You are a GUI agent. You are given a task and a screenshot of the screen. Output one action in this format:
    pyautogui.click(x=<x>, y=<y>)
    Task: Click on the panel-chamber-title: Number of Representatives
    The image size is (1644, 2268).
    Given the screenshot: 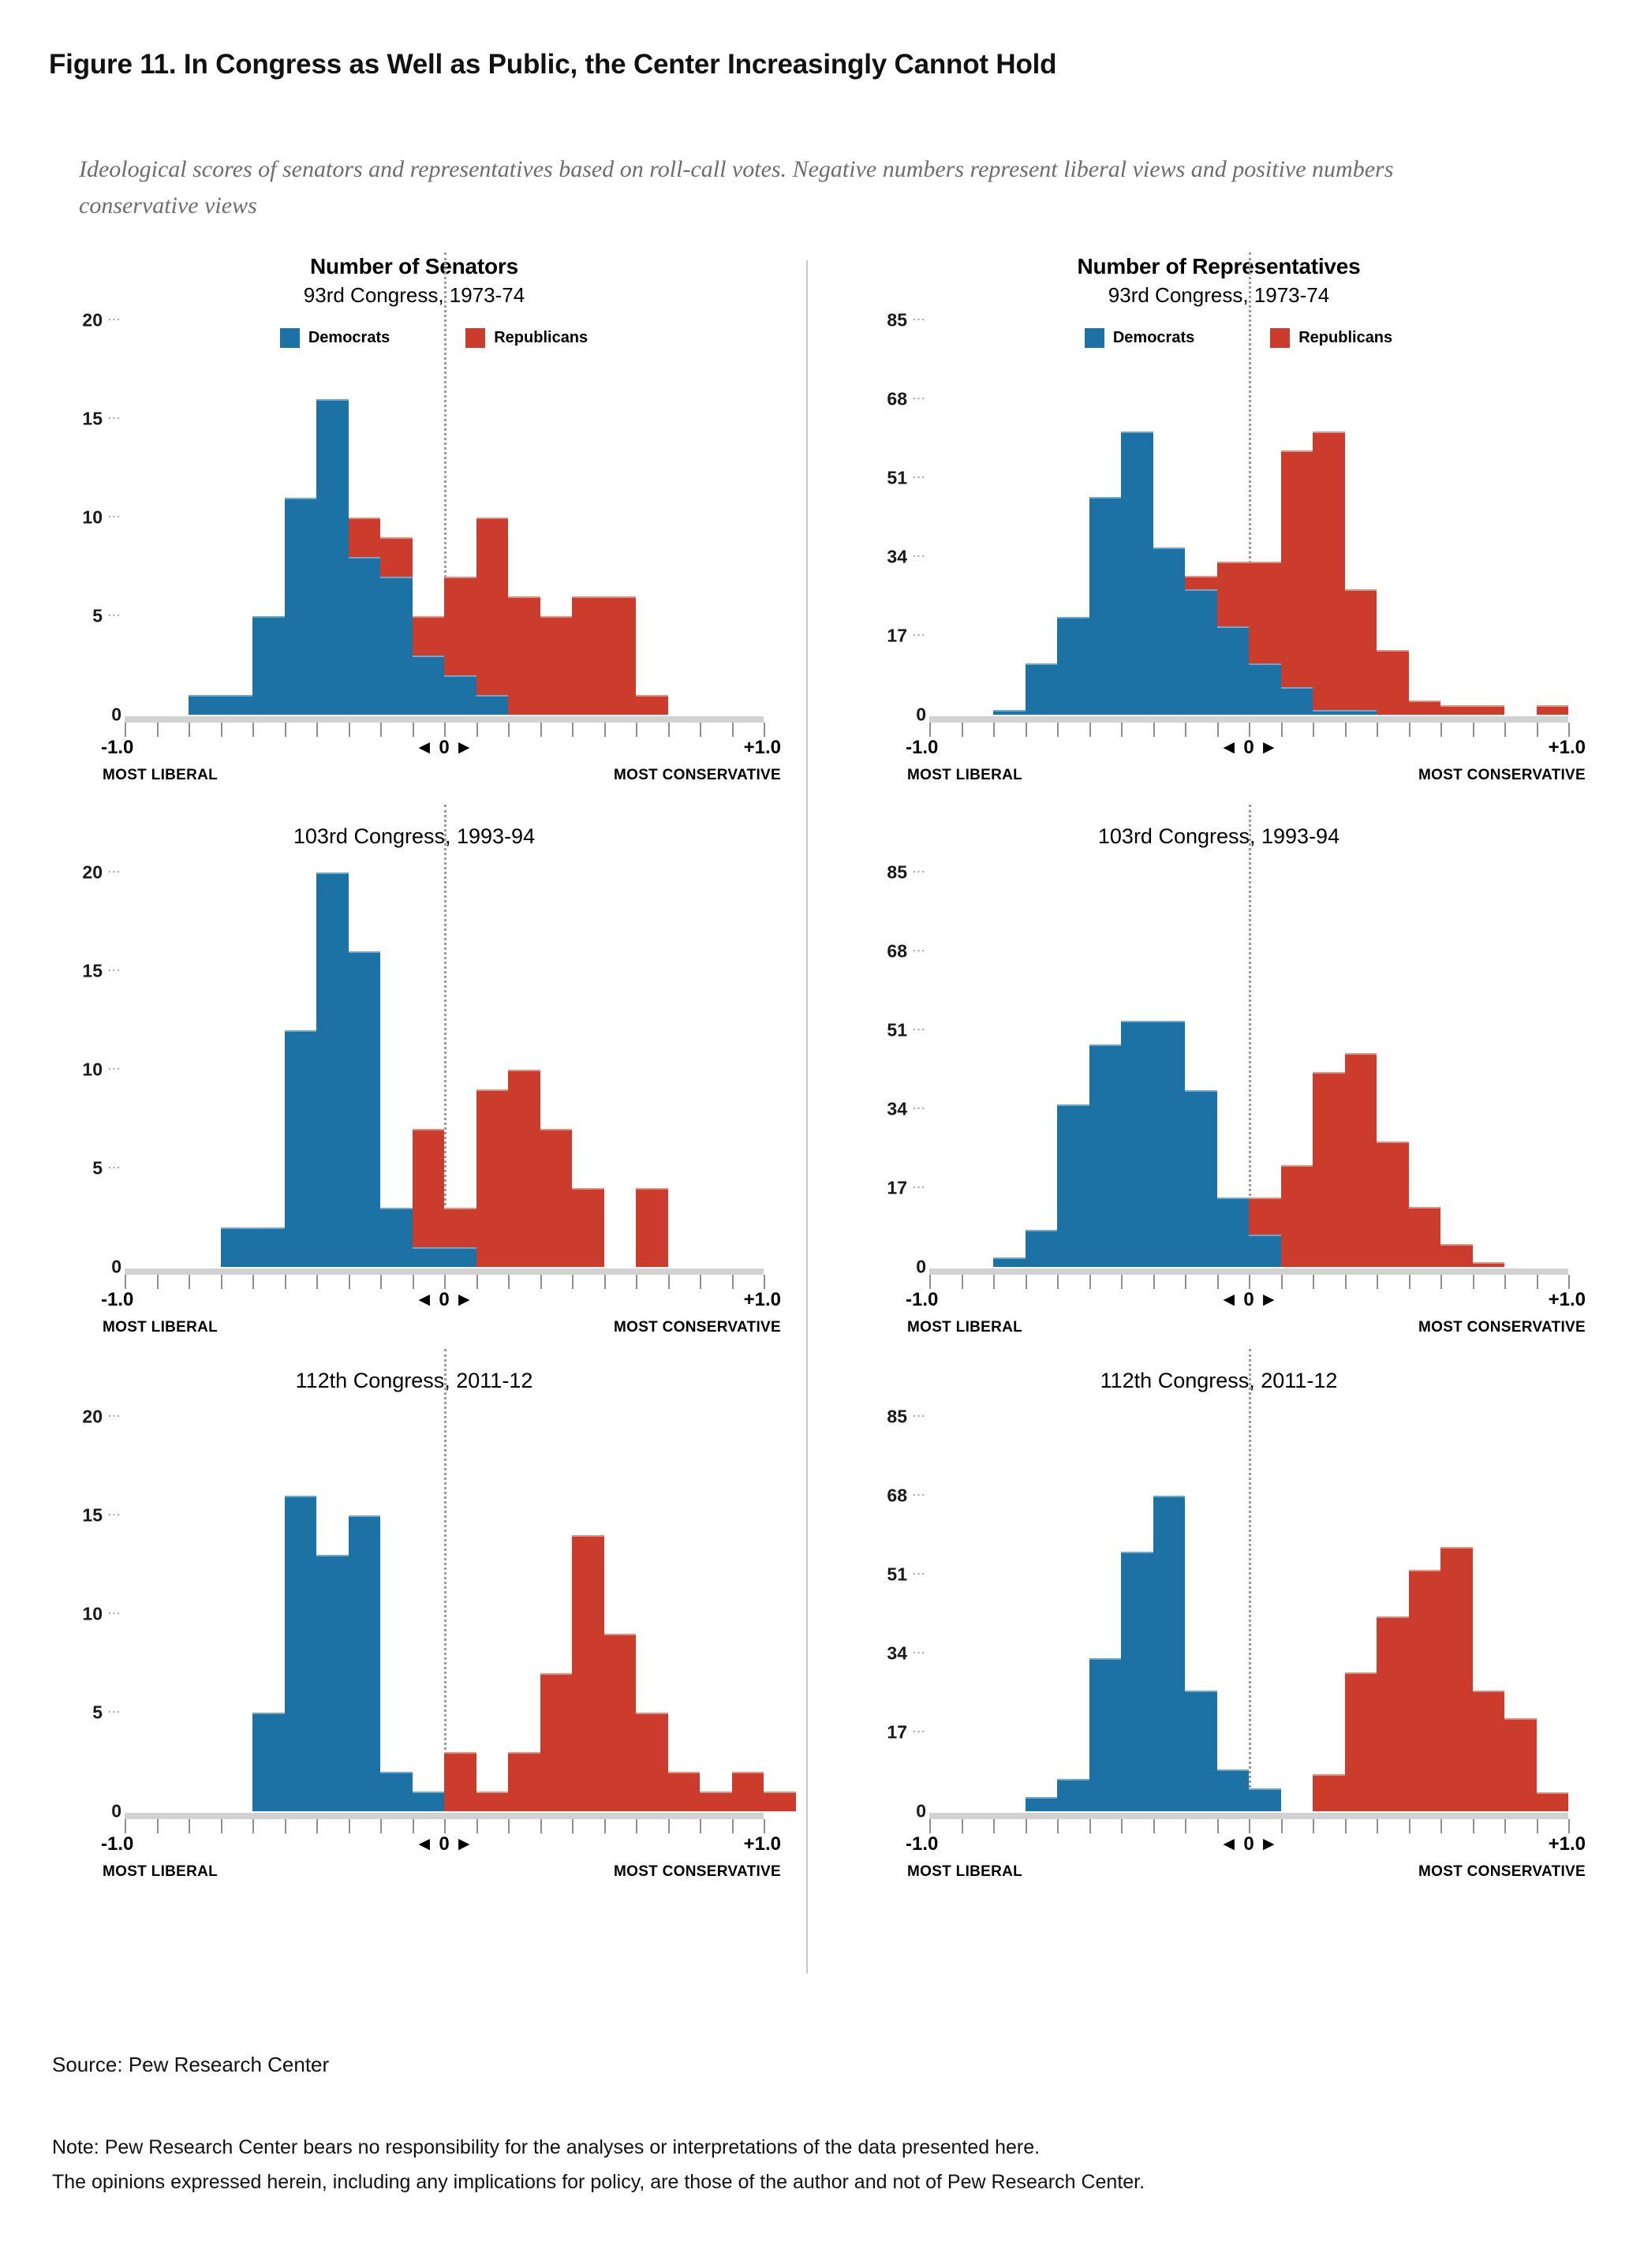 What is the action you would take?
    pyautogui.click(x=1219, y=266)
    